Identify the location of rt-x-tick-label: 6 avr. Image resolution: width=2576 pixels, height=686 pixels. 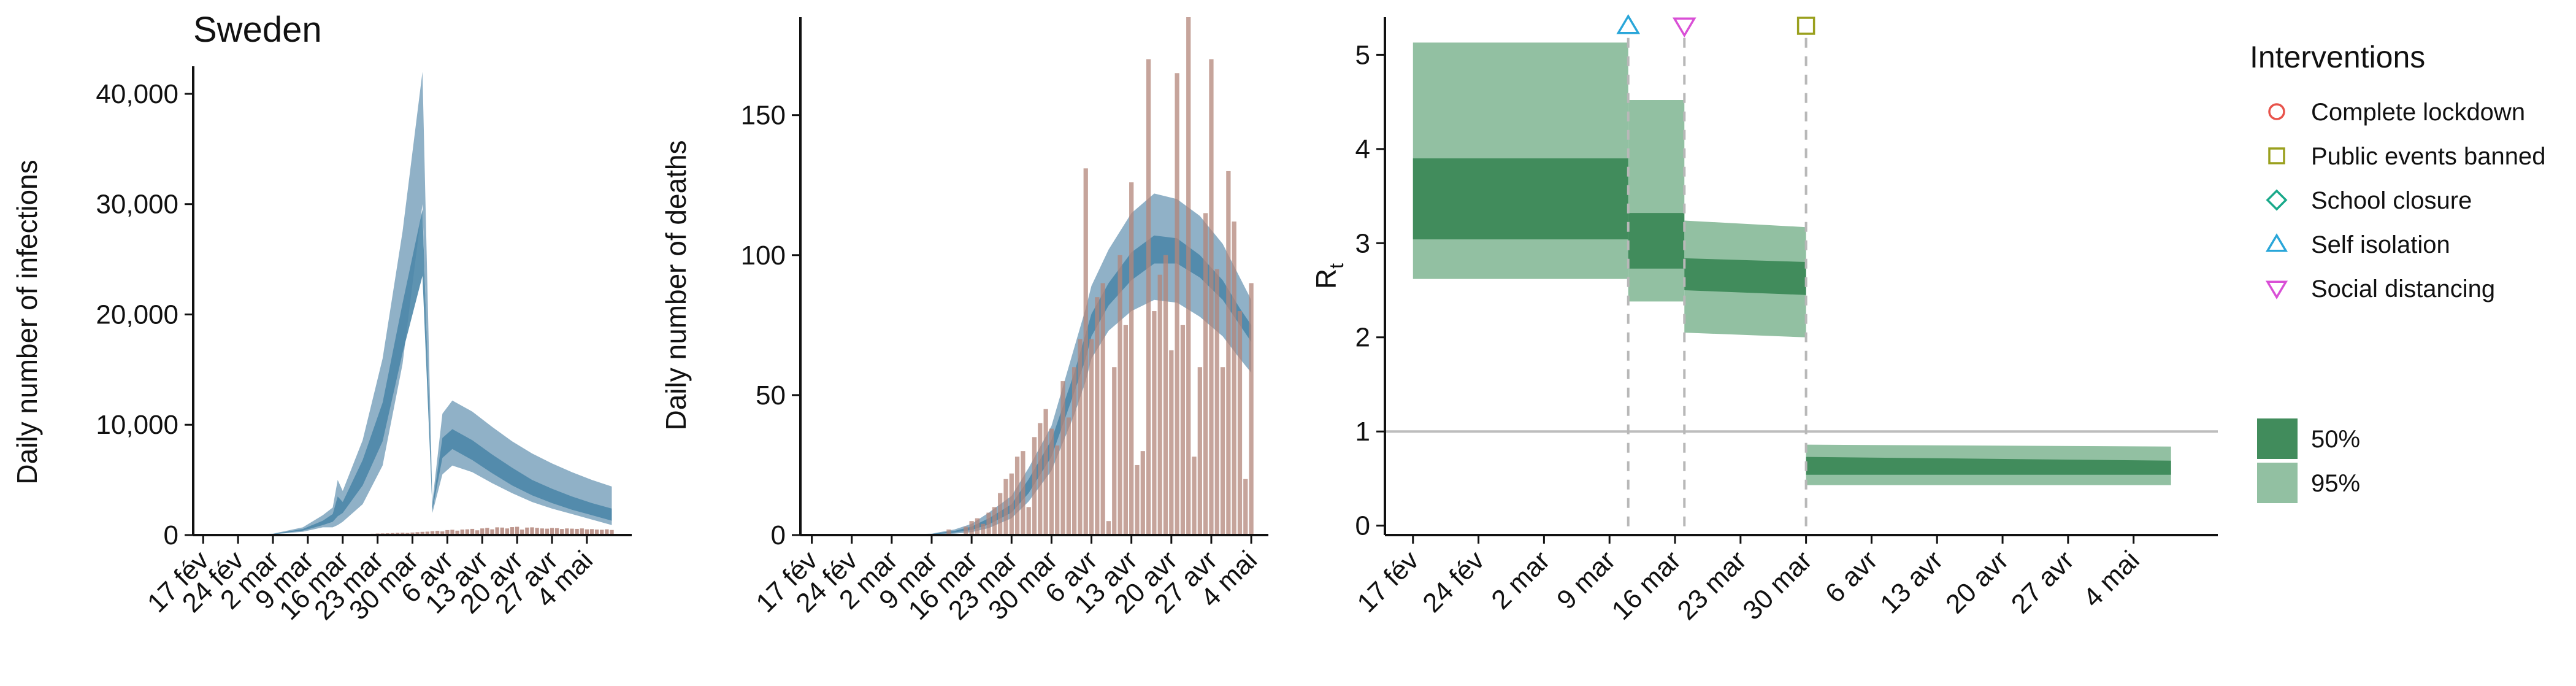
(1852, 577).